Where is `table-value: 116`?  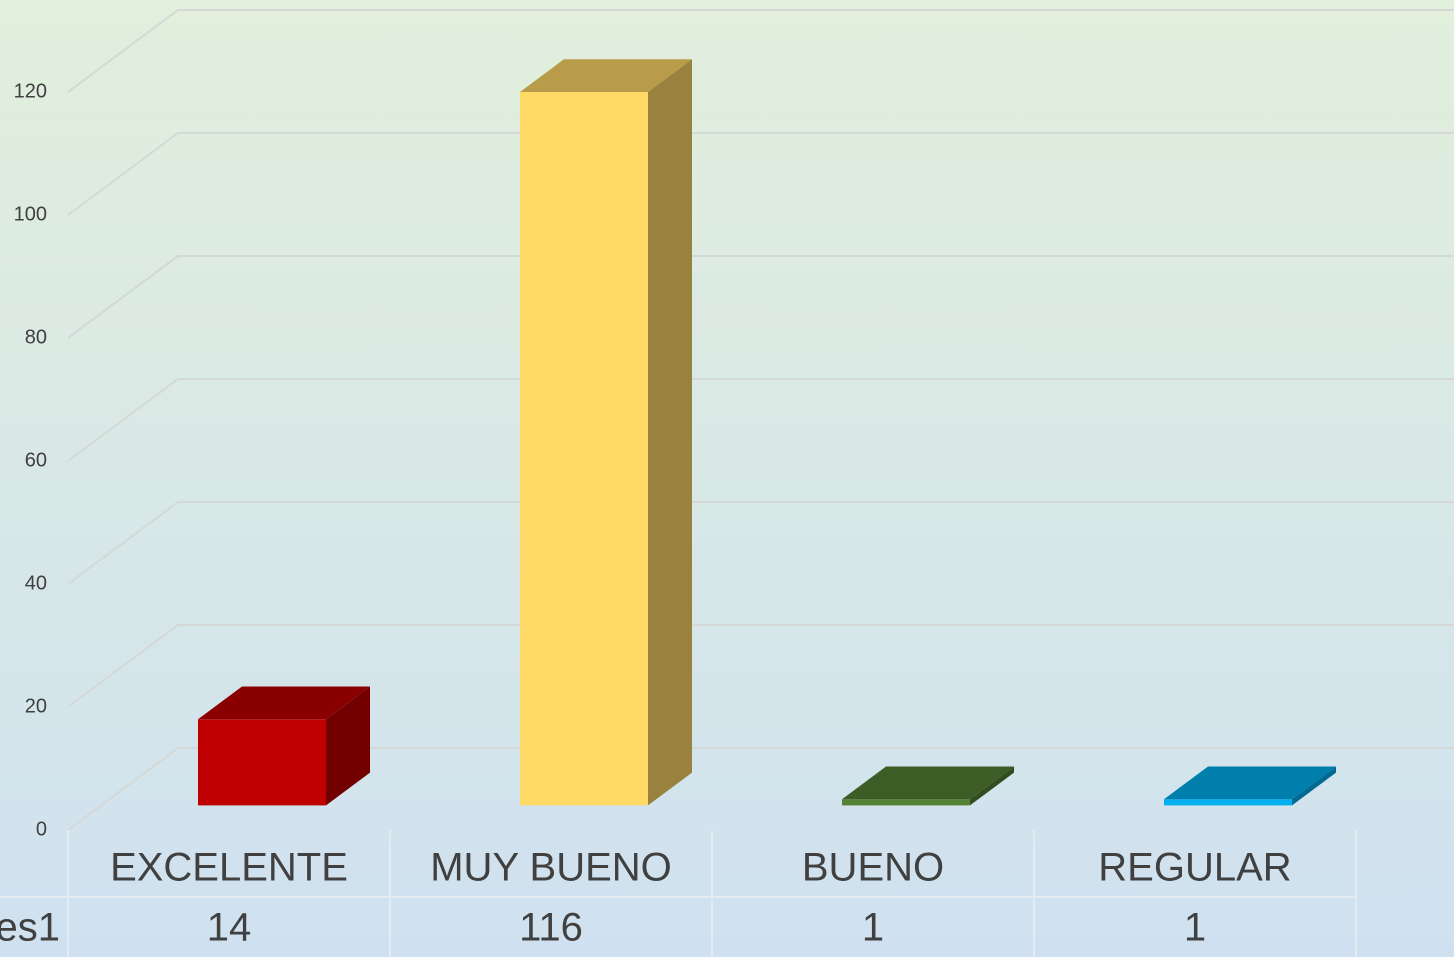
table-value: 116 is located at coordinates (551, 928).